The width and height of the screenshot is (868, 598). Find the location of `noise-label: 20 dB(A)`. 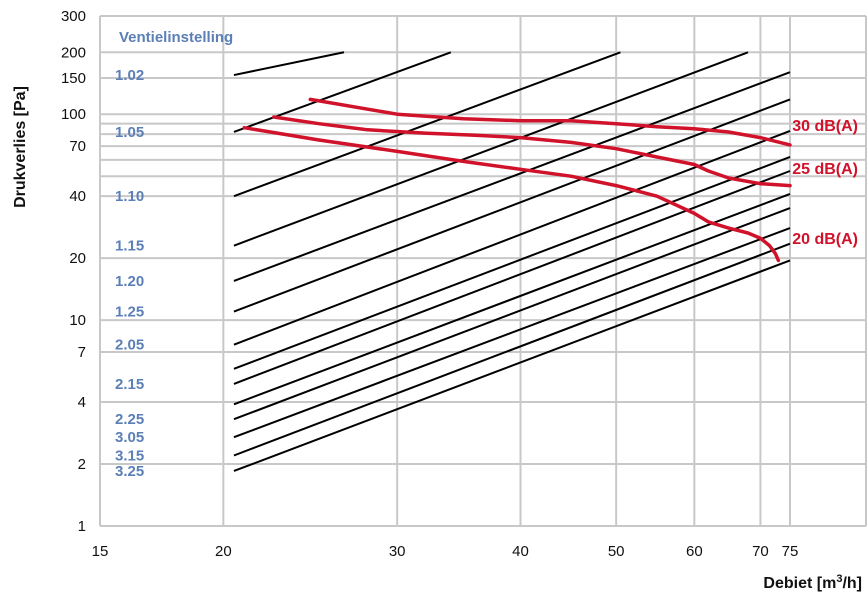

noise-label: 20 dB(A) is located at coordinates (825, 239).